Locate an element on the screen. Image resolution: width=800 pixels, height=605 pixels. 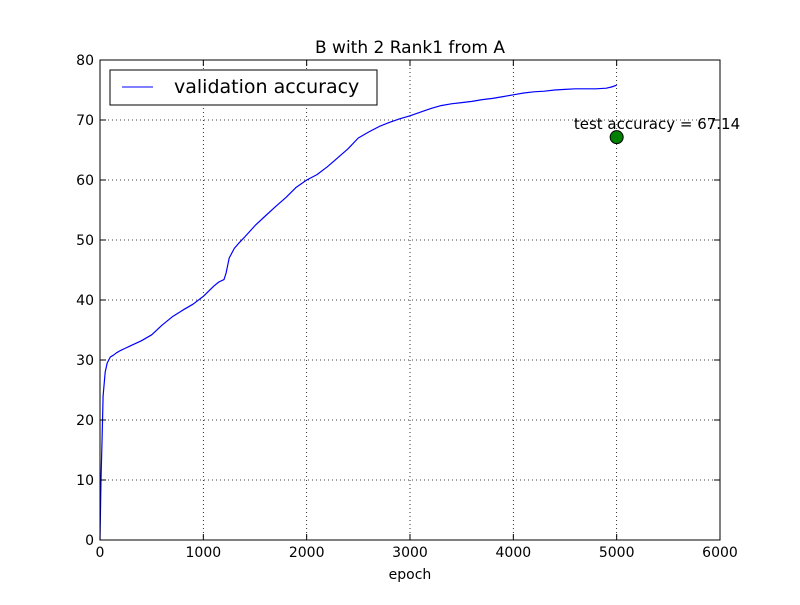
test-accuracy-point is located at coordinates (616, 137).